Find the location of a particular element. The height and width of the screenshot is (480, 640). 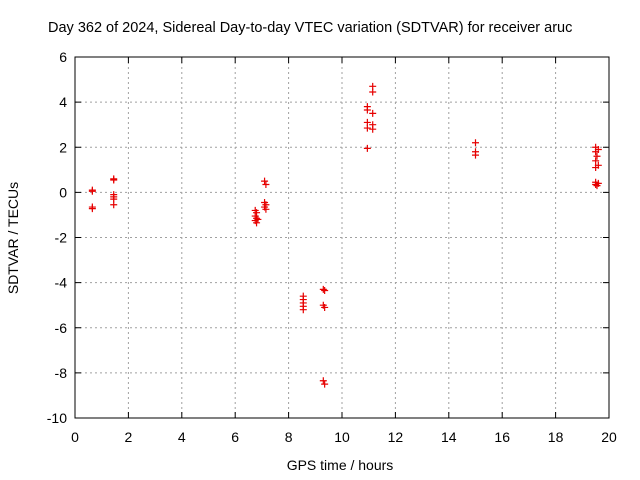

y-tick-label: 2 is located at coordinates (63, 147).